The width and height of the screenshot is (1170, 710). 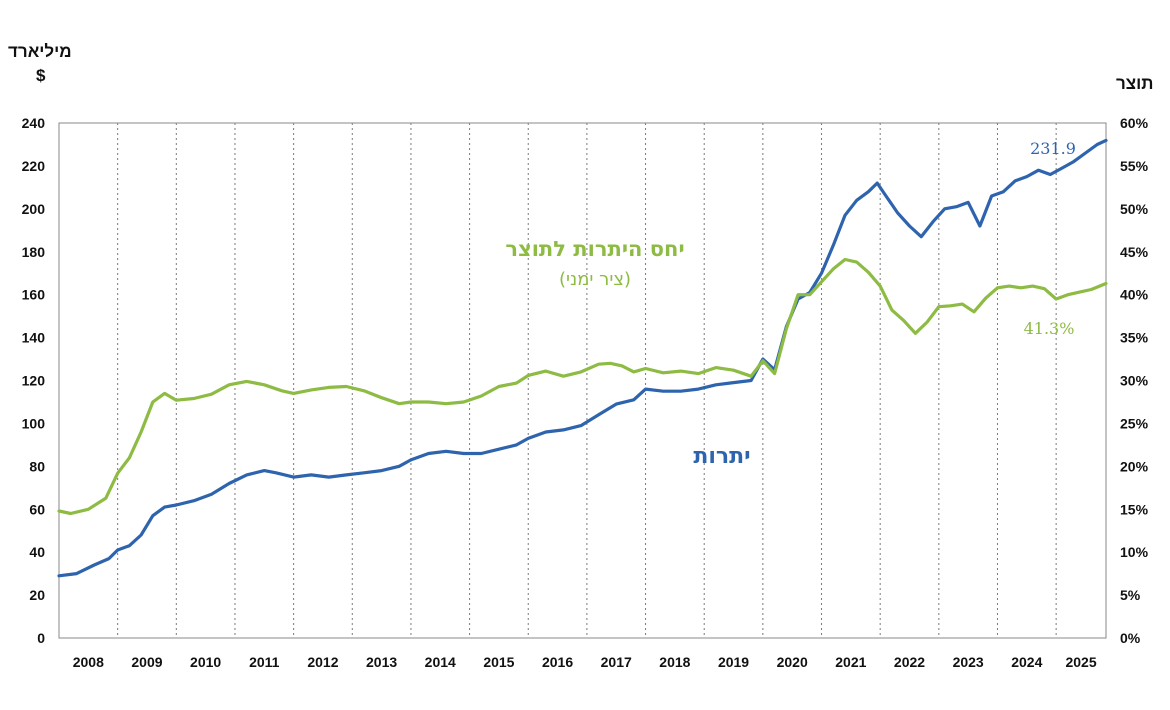 I want to click on x-tick-label: 2020, so click(x=792, y=662).